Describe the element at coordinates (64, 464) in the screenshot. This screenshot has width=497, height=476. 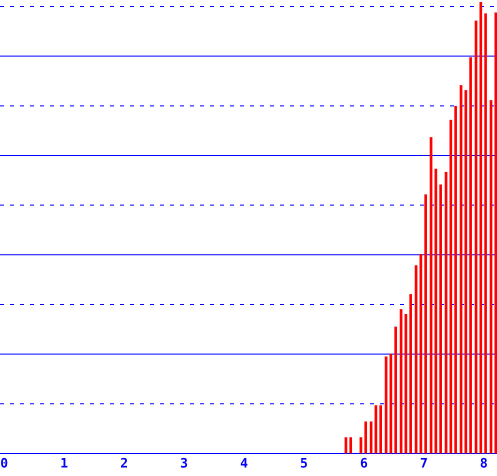
I see `x-tick-label: 1` at that location.